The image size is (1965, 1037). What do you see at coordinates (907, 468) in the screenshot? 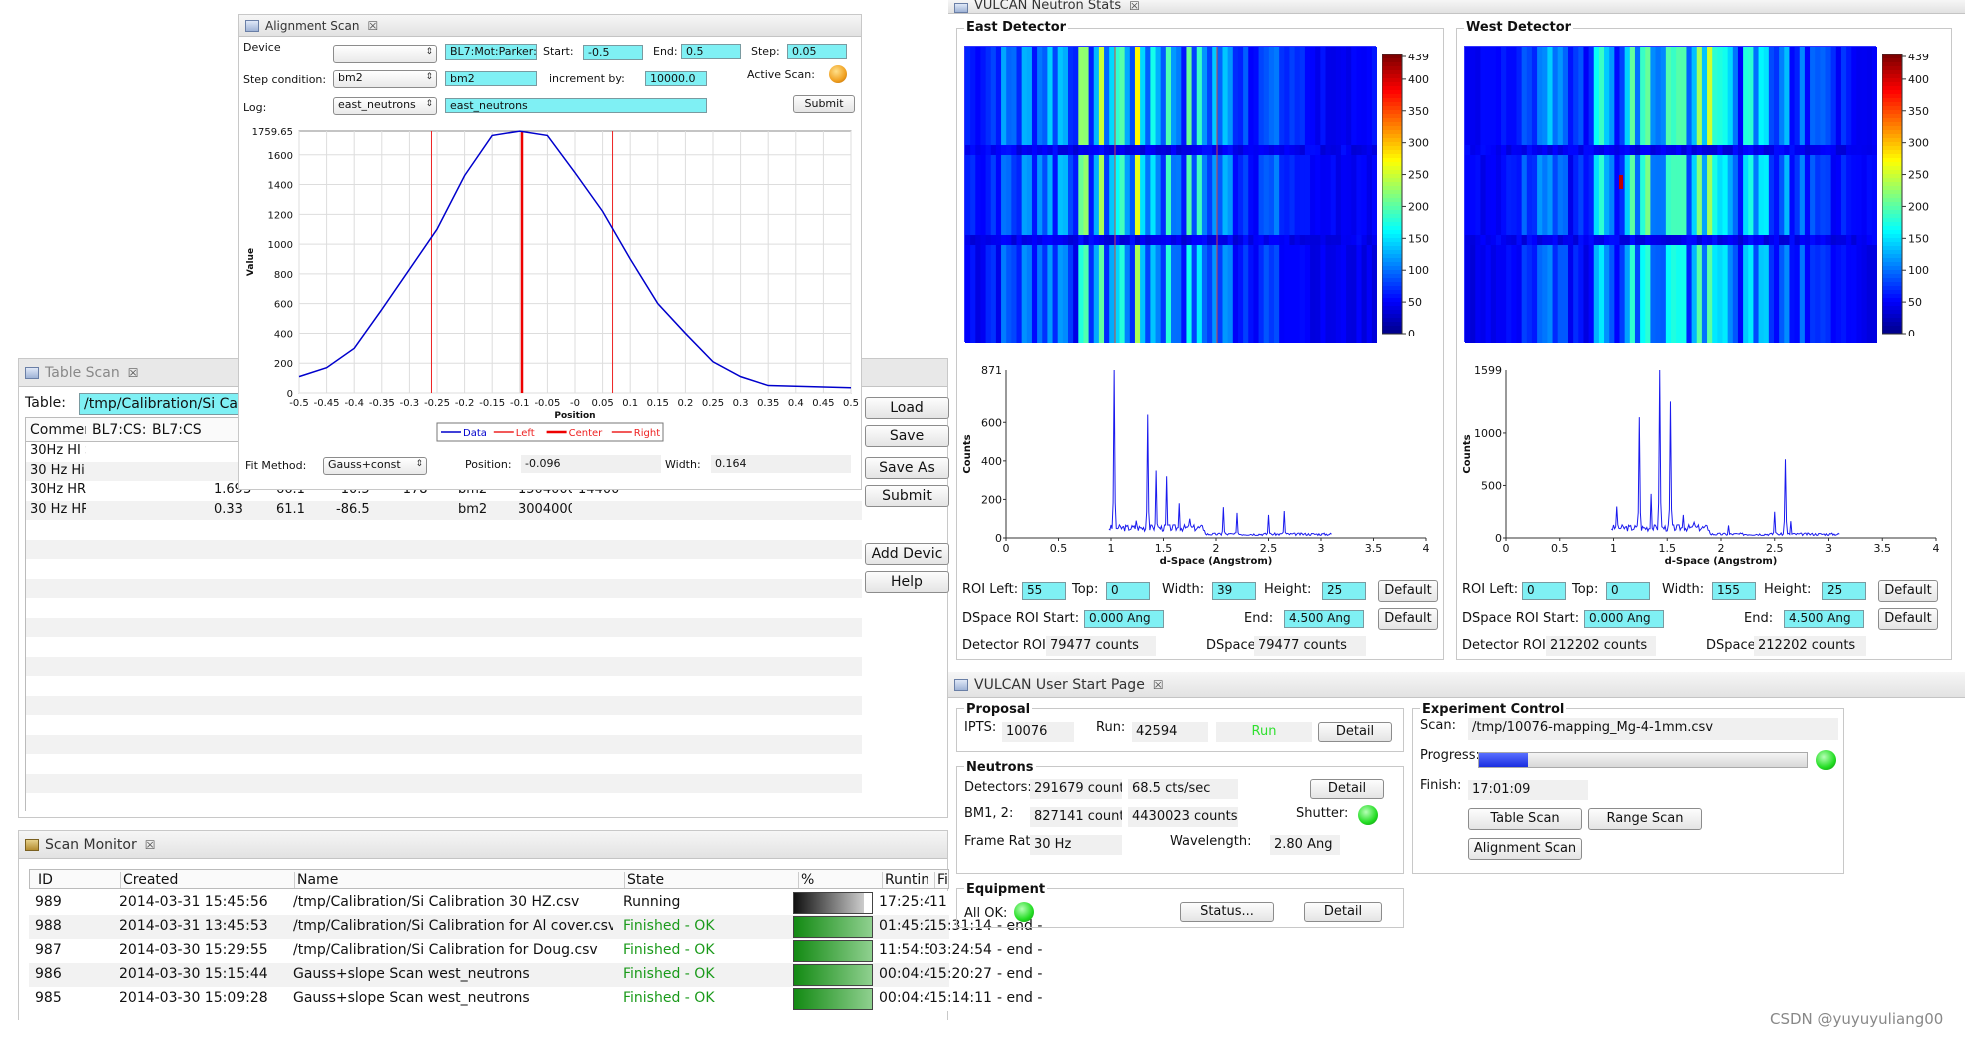
I see `save-as-button: Save As` at bounding box center [907, 468].